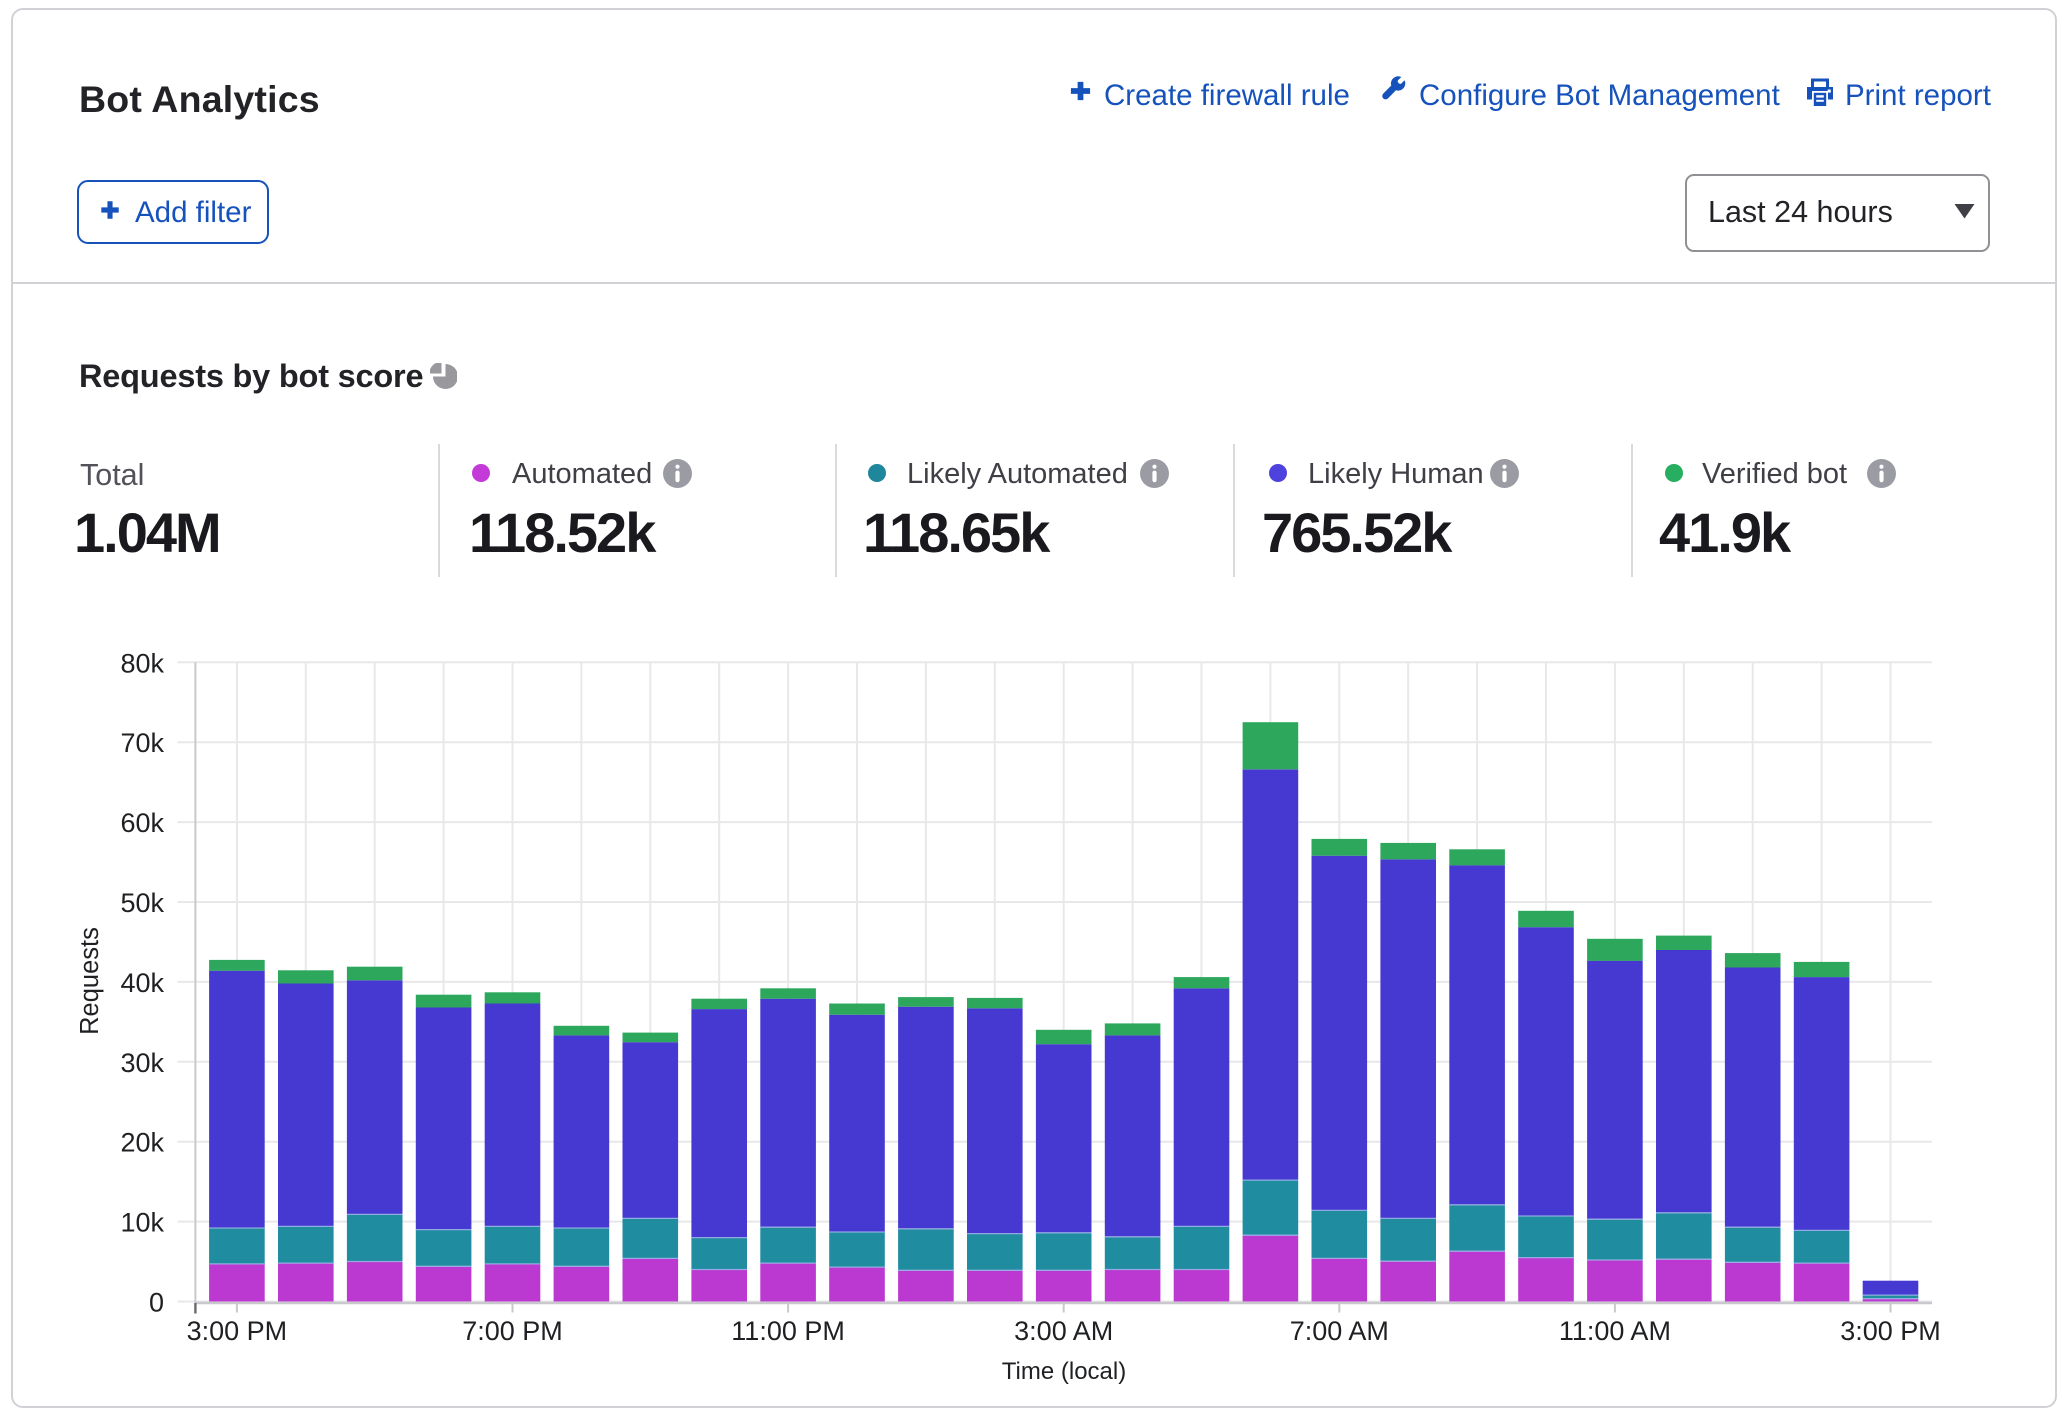  I want to click on svg-text: 3:00 AM, so click(1063, 1331).